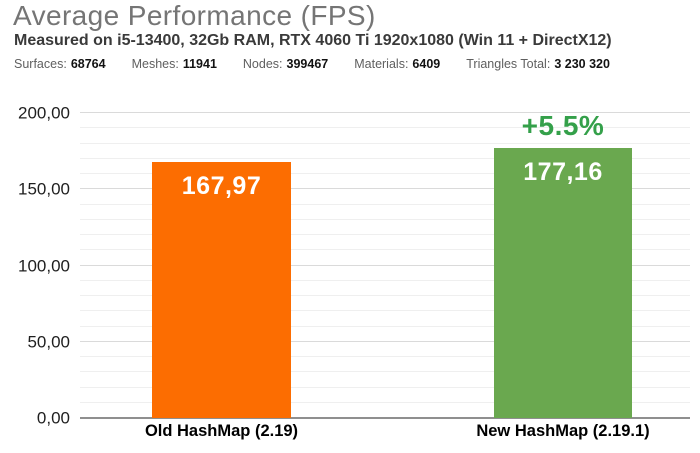  I want to click on x-axis-label: Old HashMap (2.19), so click(221, 431).